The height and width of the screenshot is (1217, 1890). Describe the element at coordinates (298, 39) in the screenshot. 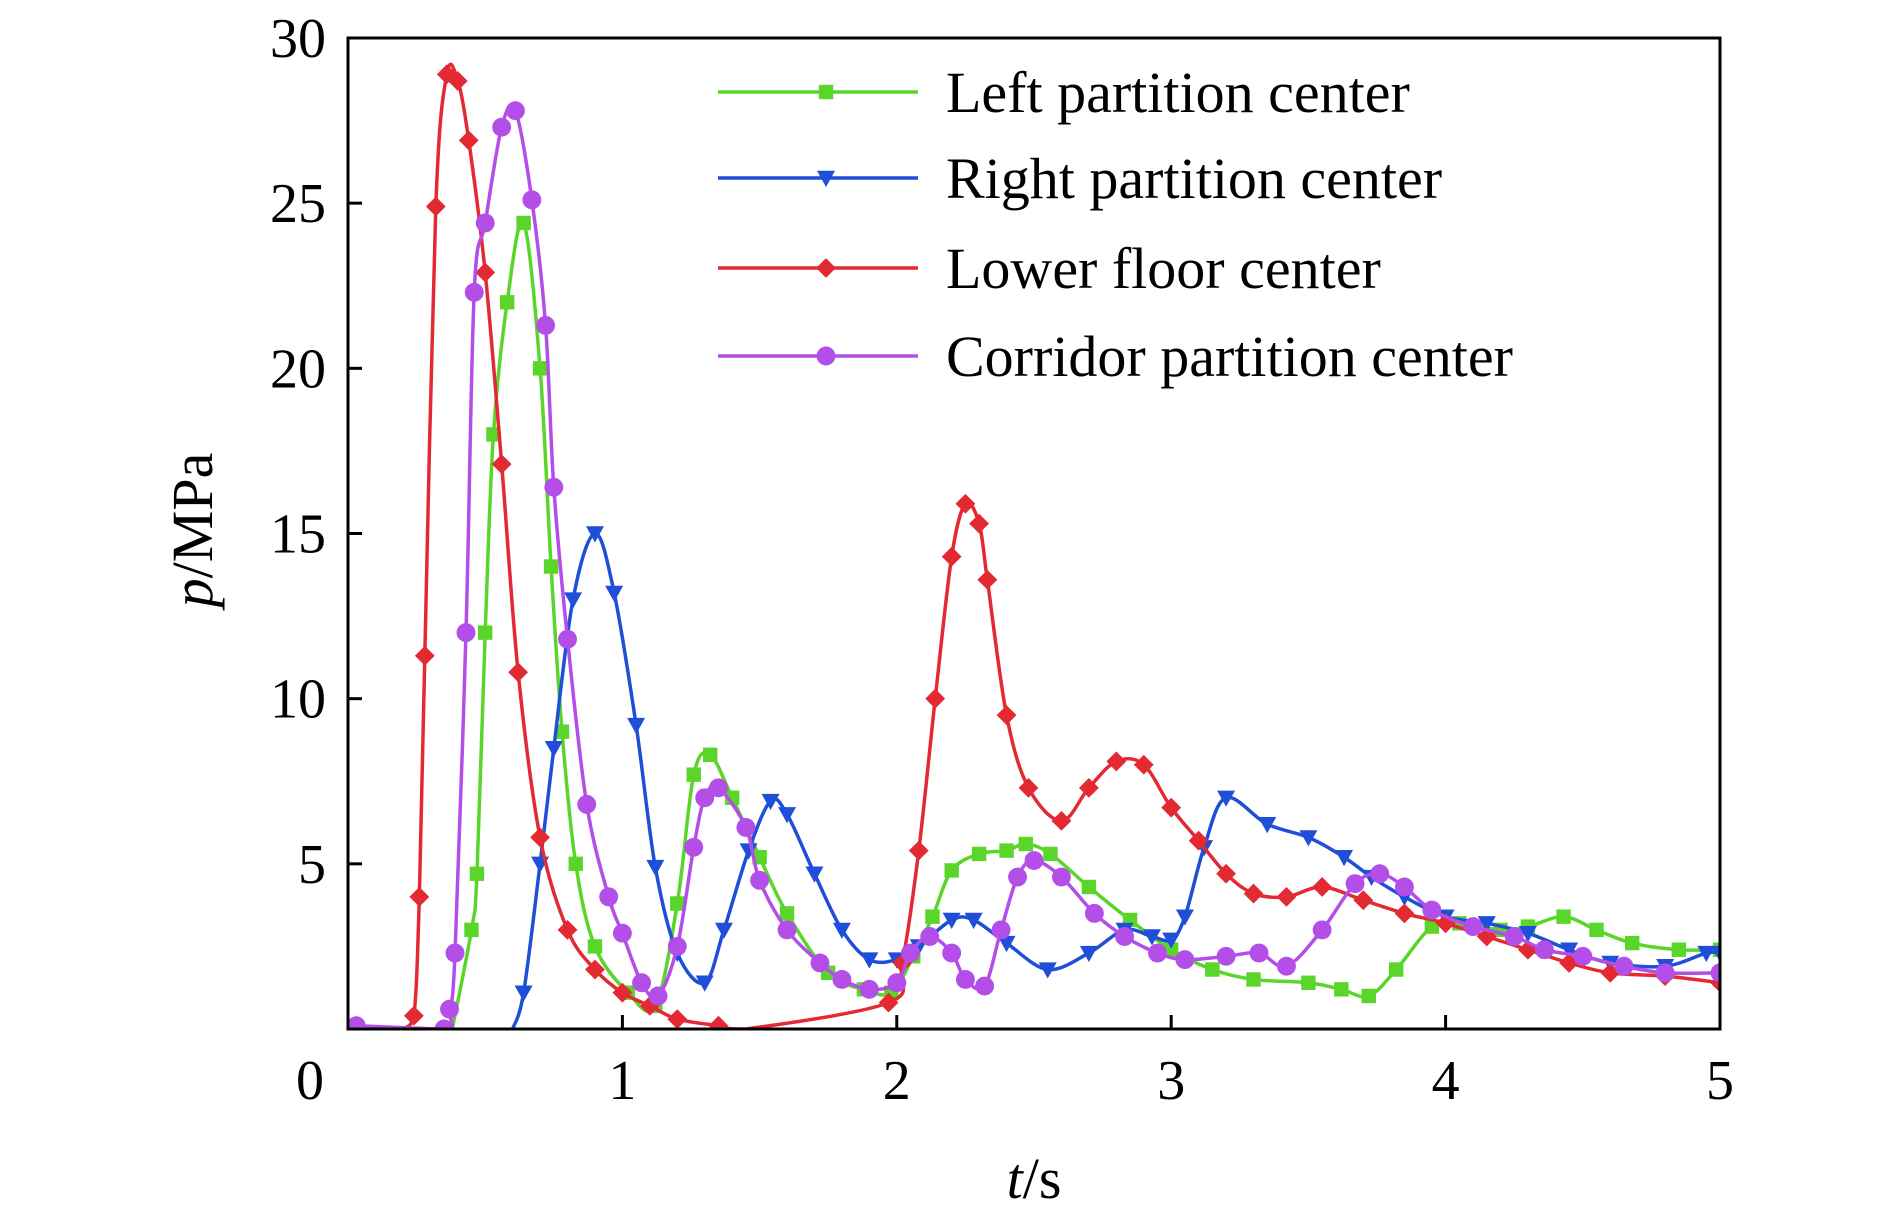

I see `y-tick-label: 30` at that location.